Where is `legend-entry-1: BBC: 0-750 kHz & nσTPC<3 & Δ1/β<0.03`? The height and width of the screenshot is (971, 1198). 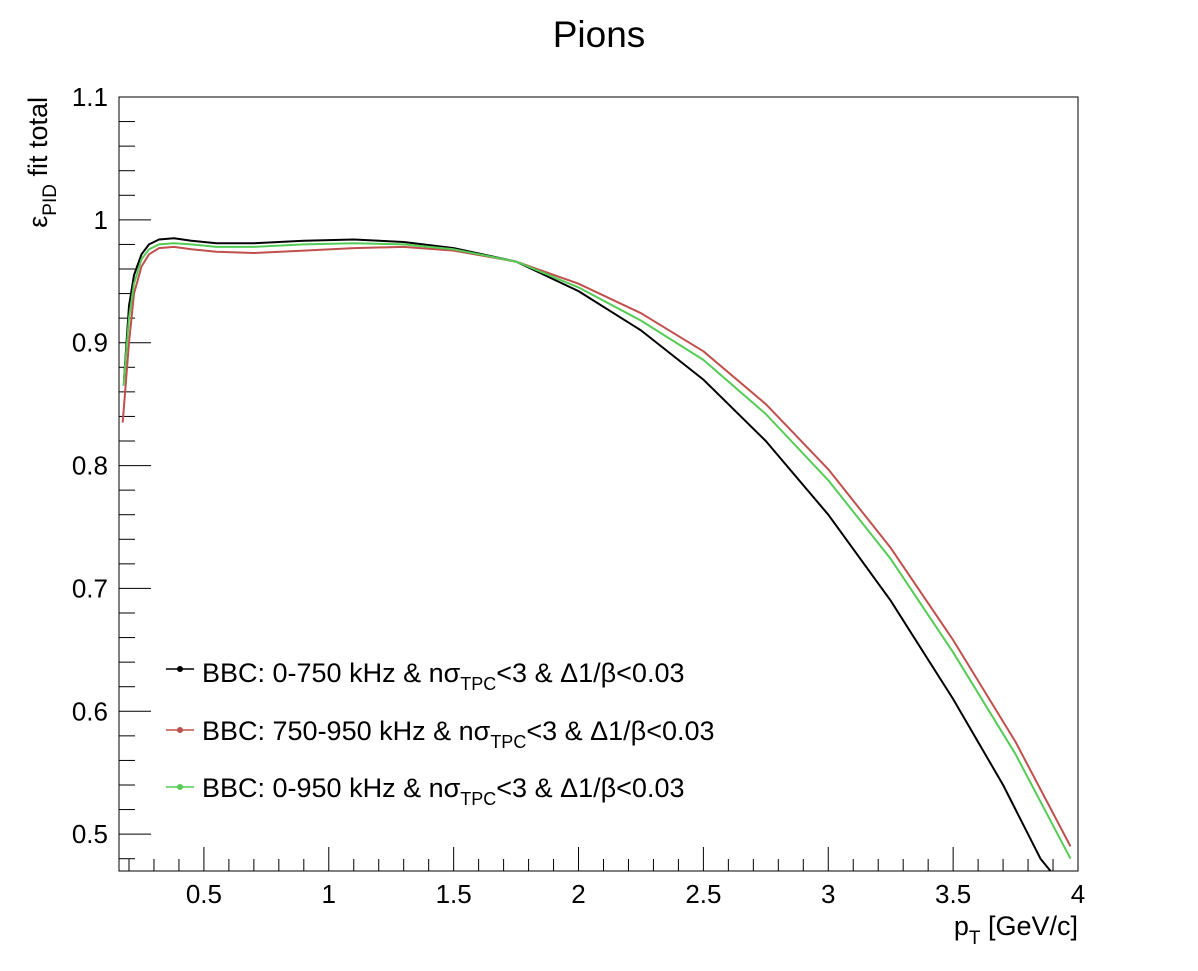 legend-entry-1: BBC: 0-750 kHz & nσTPC<3 & Δ1/β<0.03 is located at coordinates (425, 676).